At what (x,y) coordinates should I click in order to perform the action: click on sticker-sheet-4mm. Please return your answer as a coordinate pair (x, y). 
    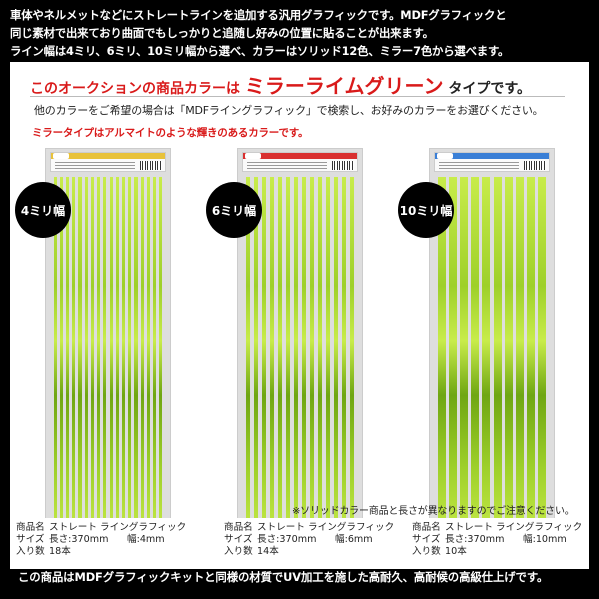
    Looking at the image, I should click on (108, 349).